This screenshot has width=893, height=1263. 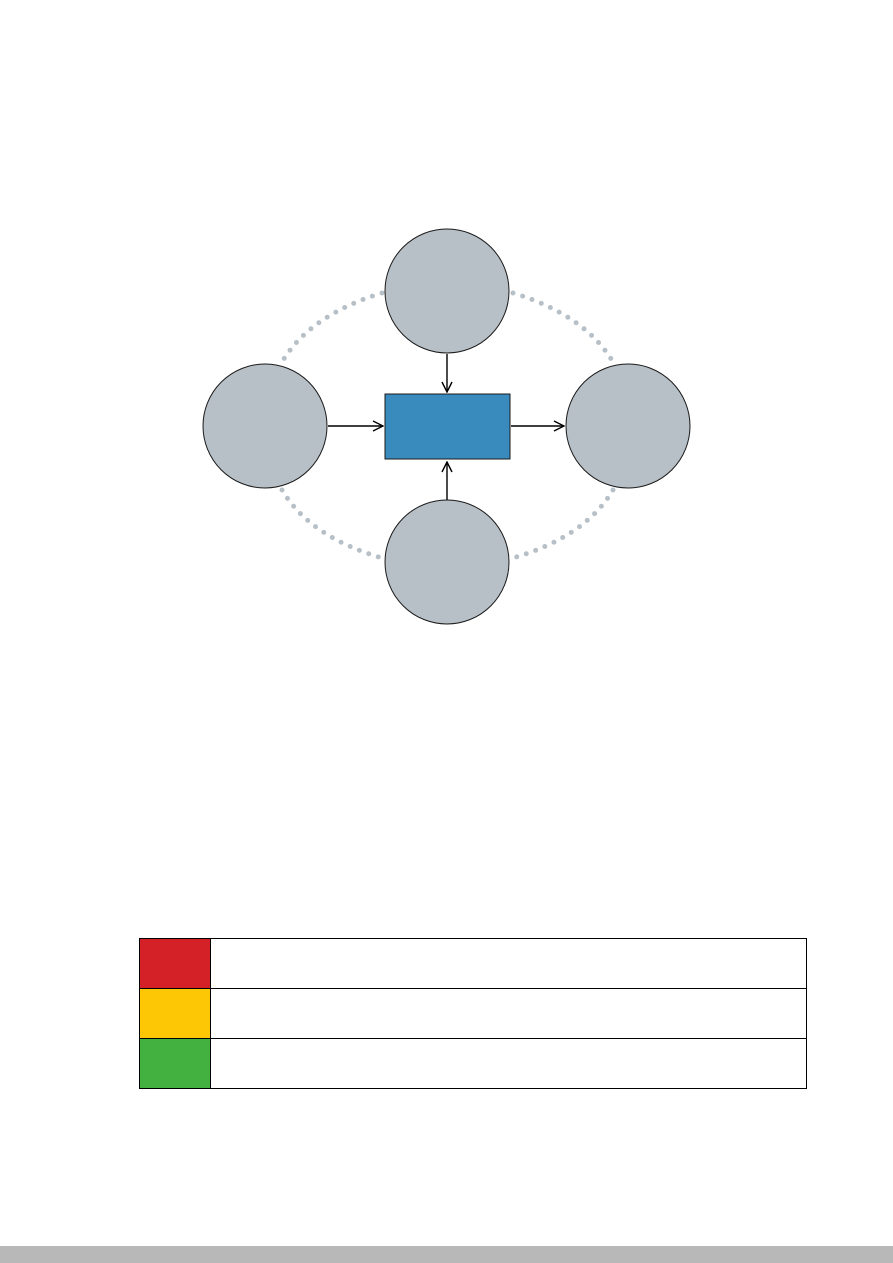 I want to click on green-swatch, so click(x=175, y=1063).